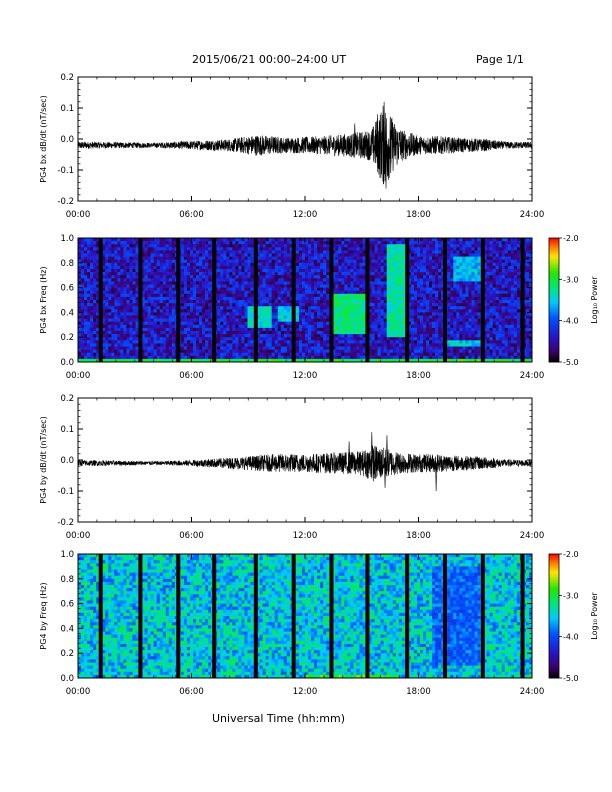 The image size is (612, 792). Describe the element at coordinates (43, 459) in the screenshot. I see `y-axis-label: PG4 by dB/dt (nT/sec)` at that location.